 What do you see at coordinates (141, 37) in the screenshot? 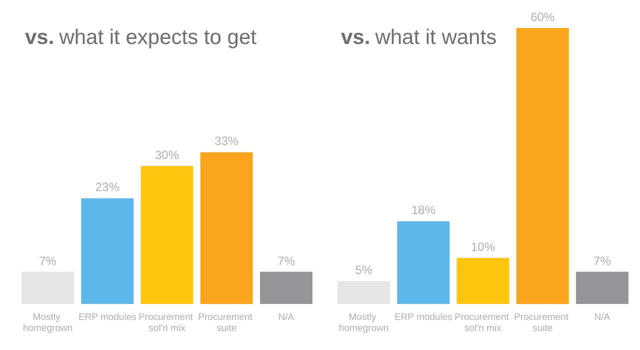
I see `chart-title: vs. what it expects to get` at bounding box center [141, 37].